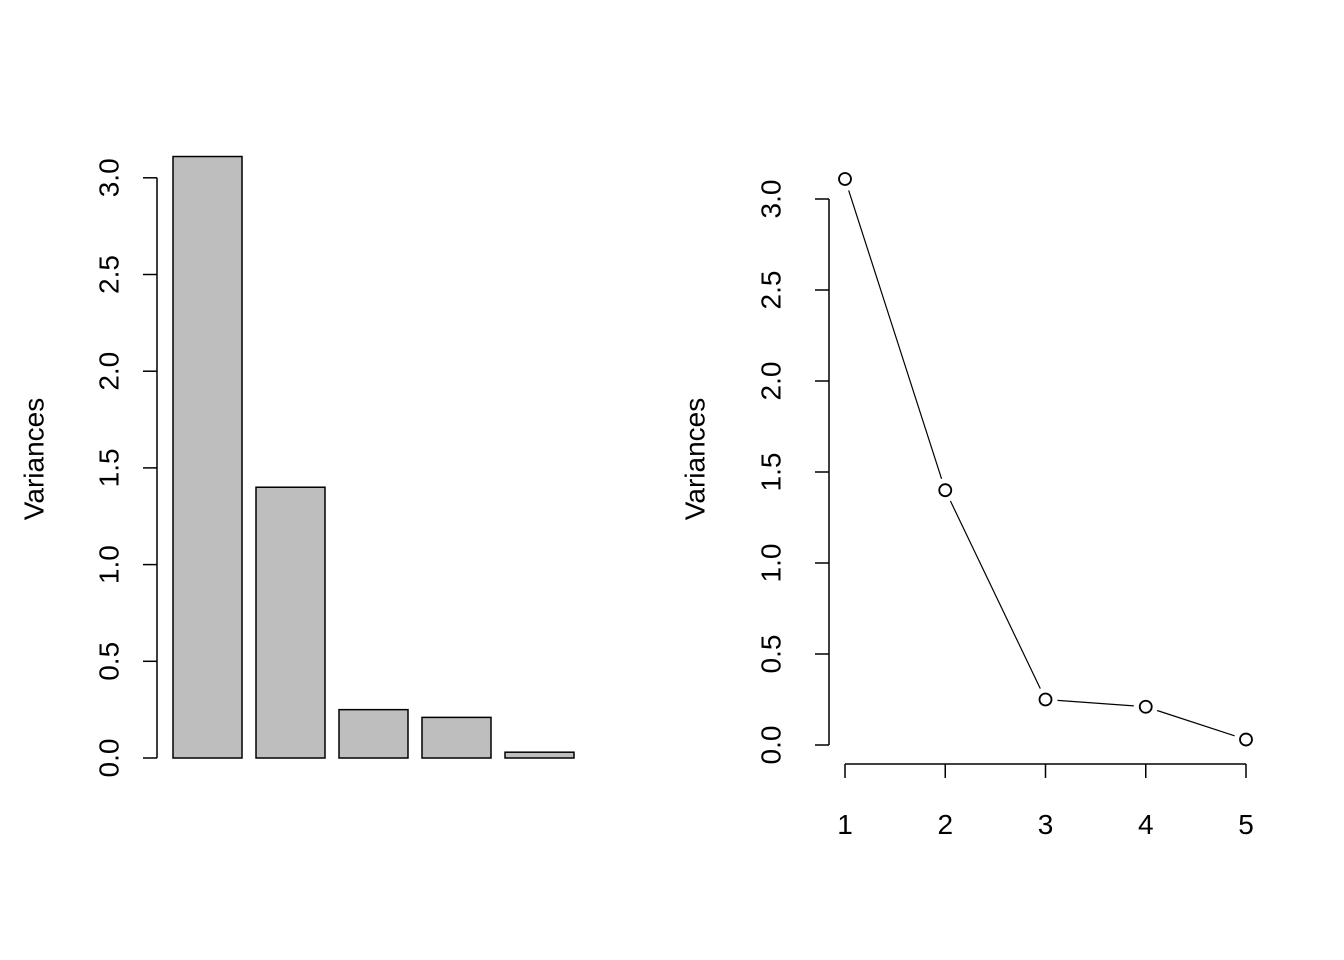 The image size is (1344, 960). What do you see at coordinates (770, 745) in the screenshot?
I see `line-y-tick-label: 0.0` at bounding box center [770, 745].